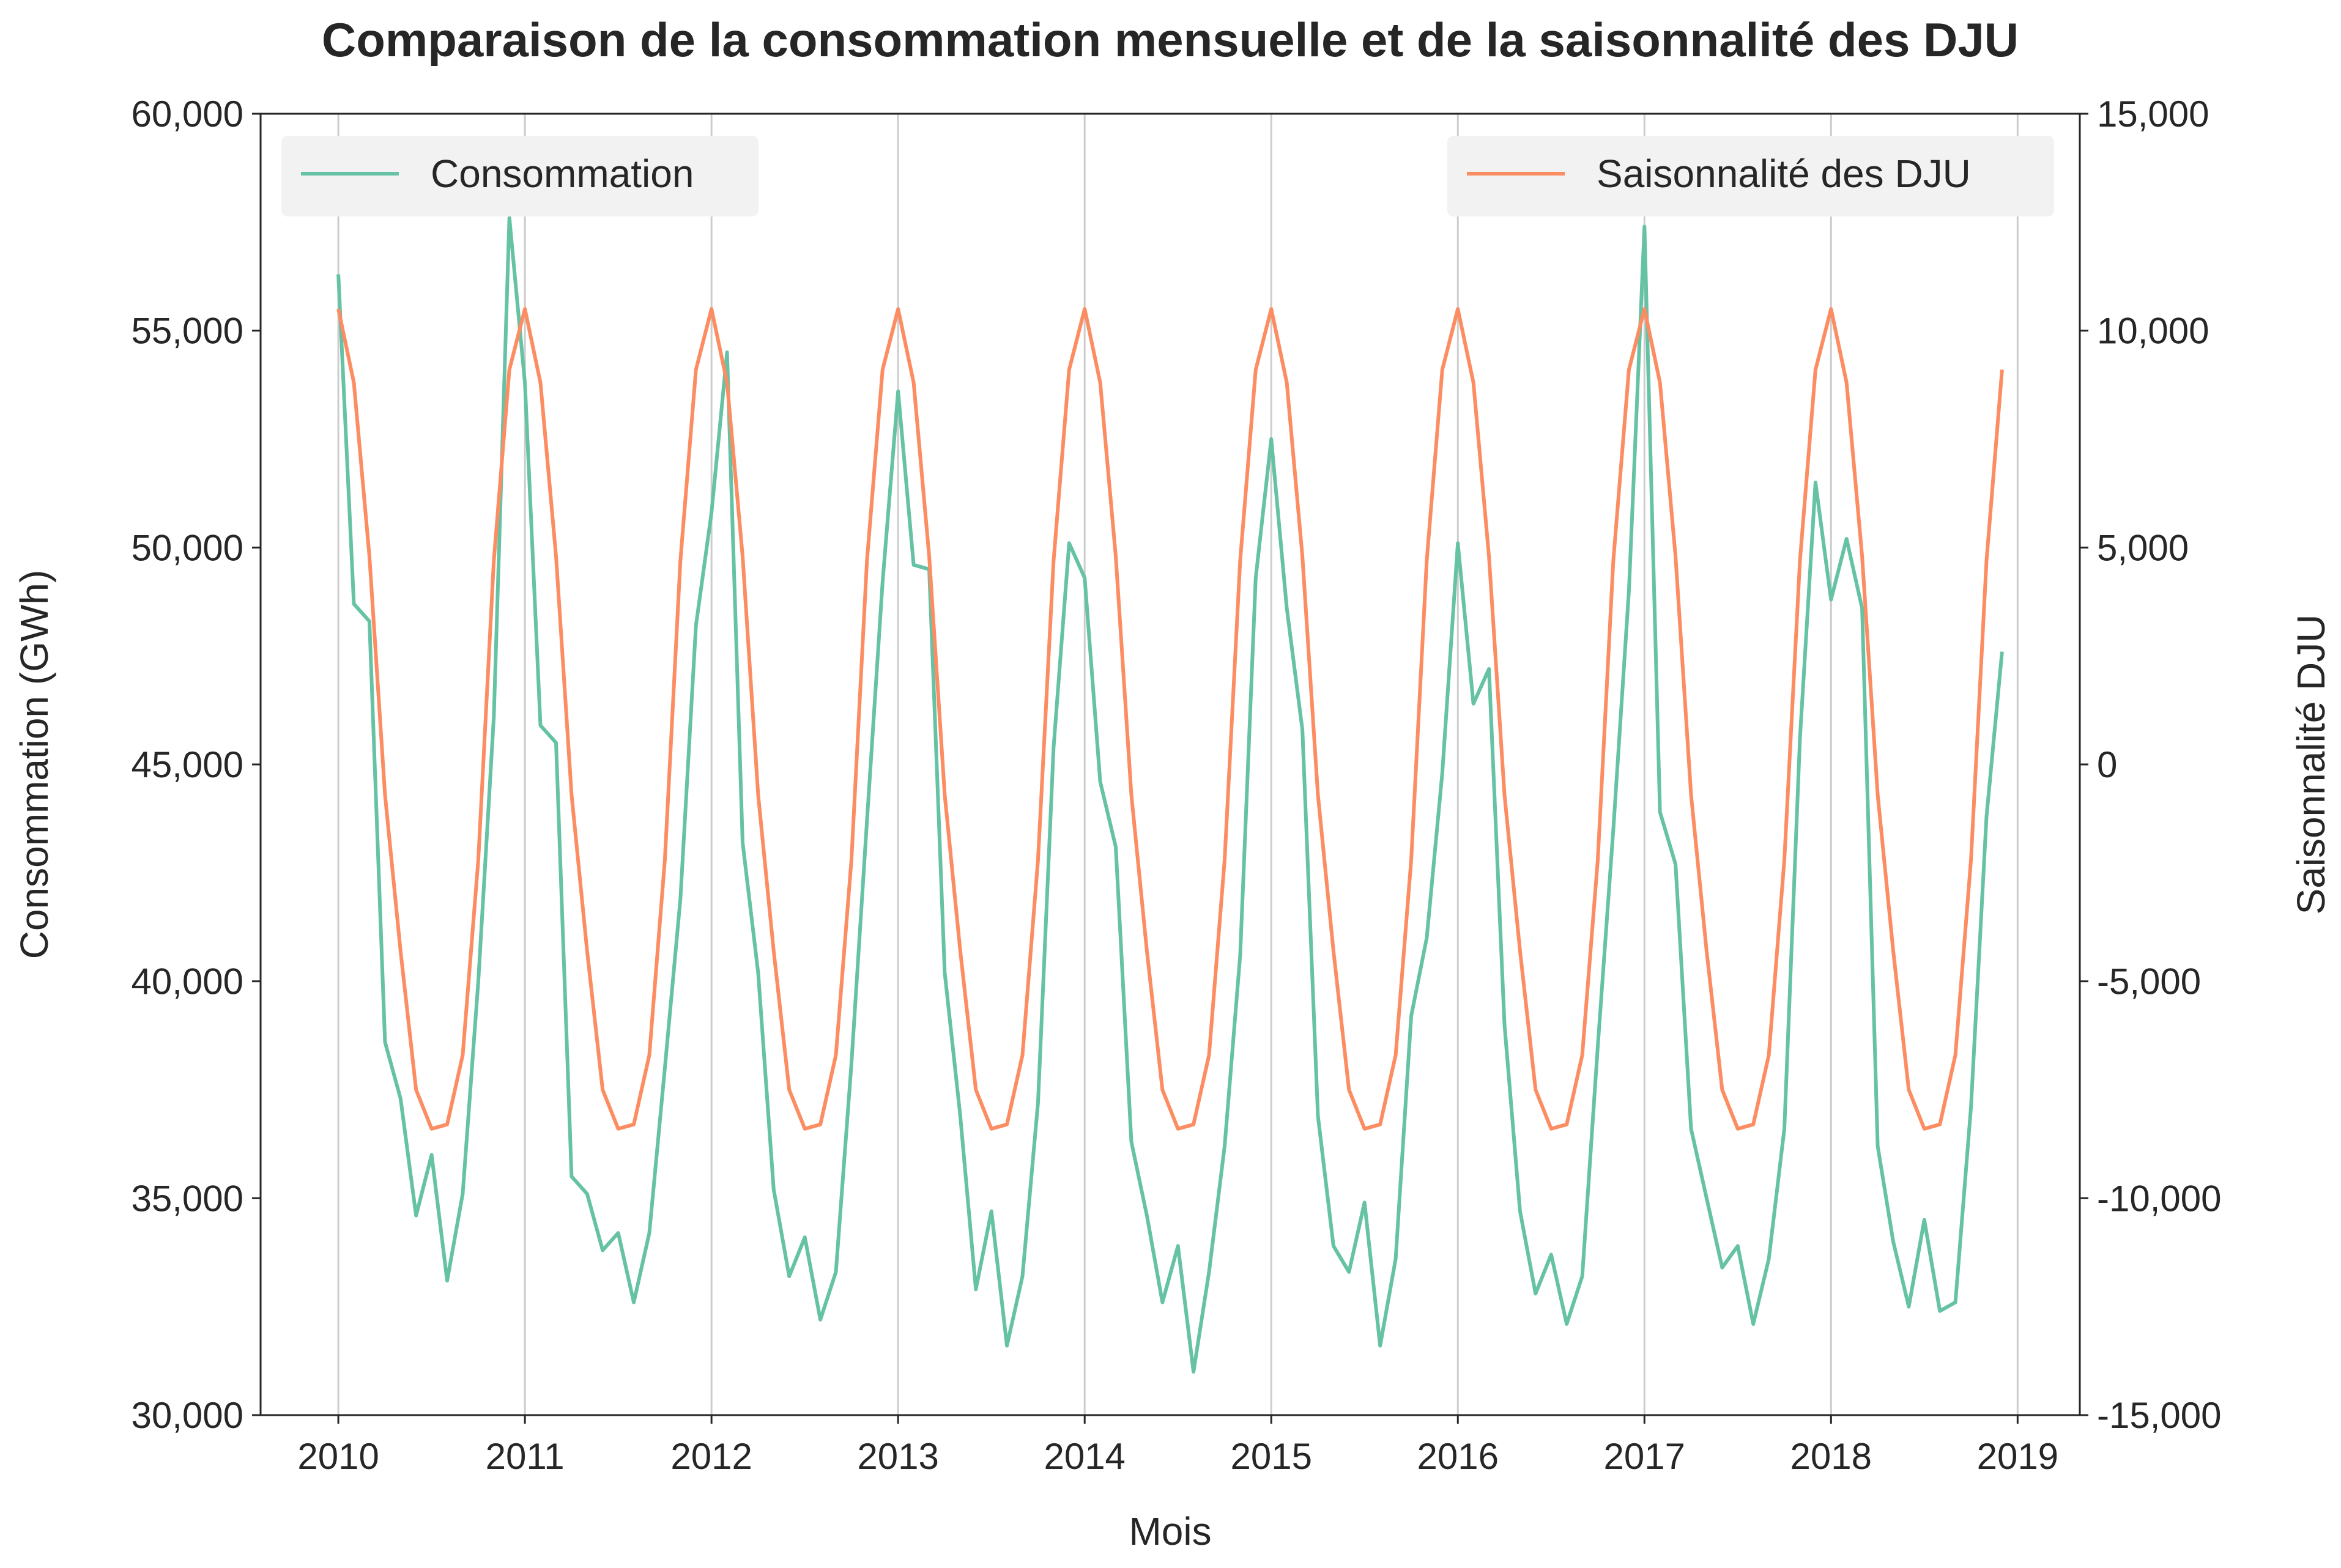  Describe the element at coordinates (2159, 1415) in the screenshot. I see `y-right-tick-label: -15,000` at that location.